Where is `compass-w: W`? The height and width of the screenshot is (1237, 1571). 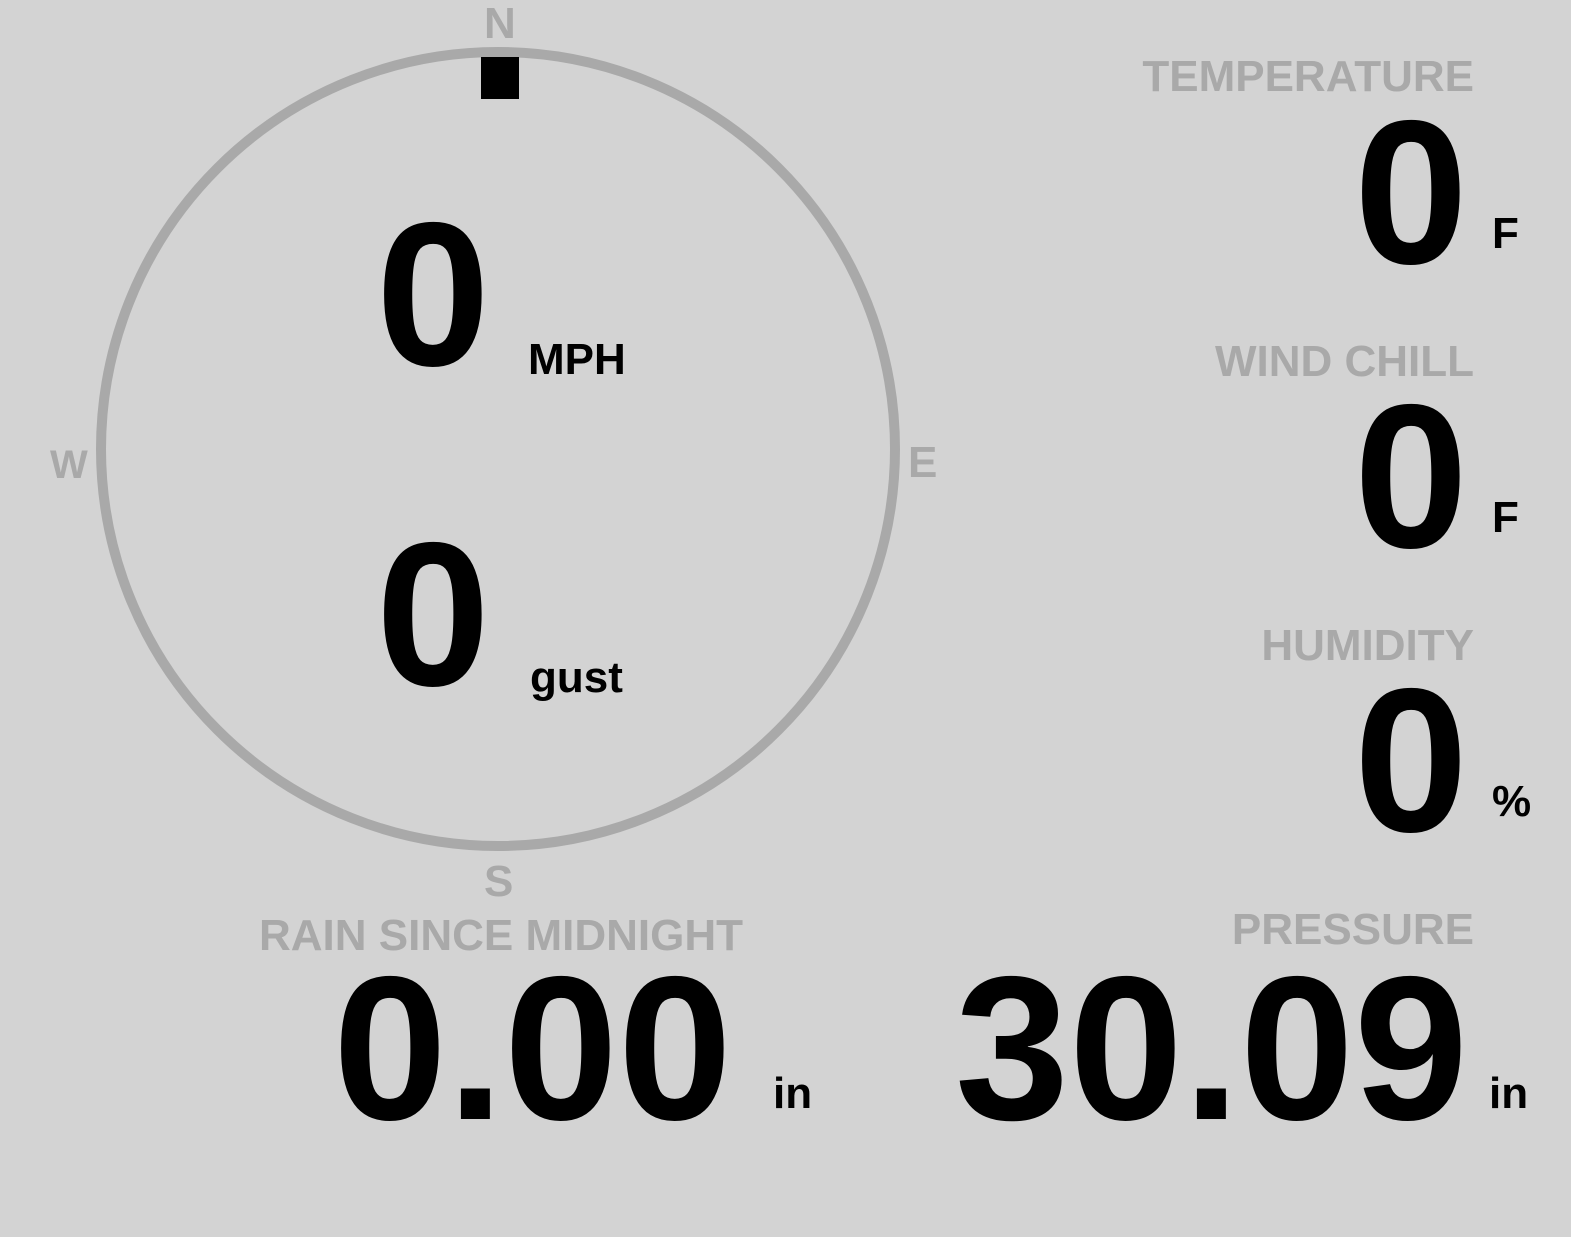 compass-w: W is located at coordinates (69, 465).